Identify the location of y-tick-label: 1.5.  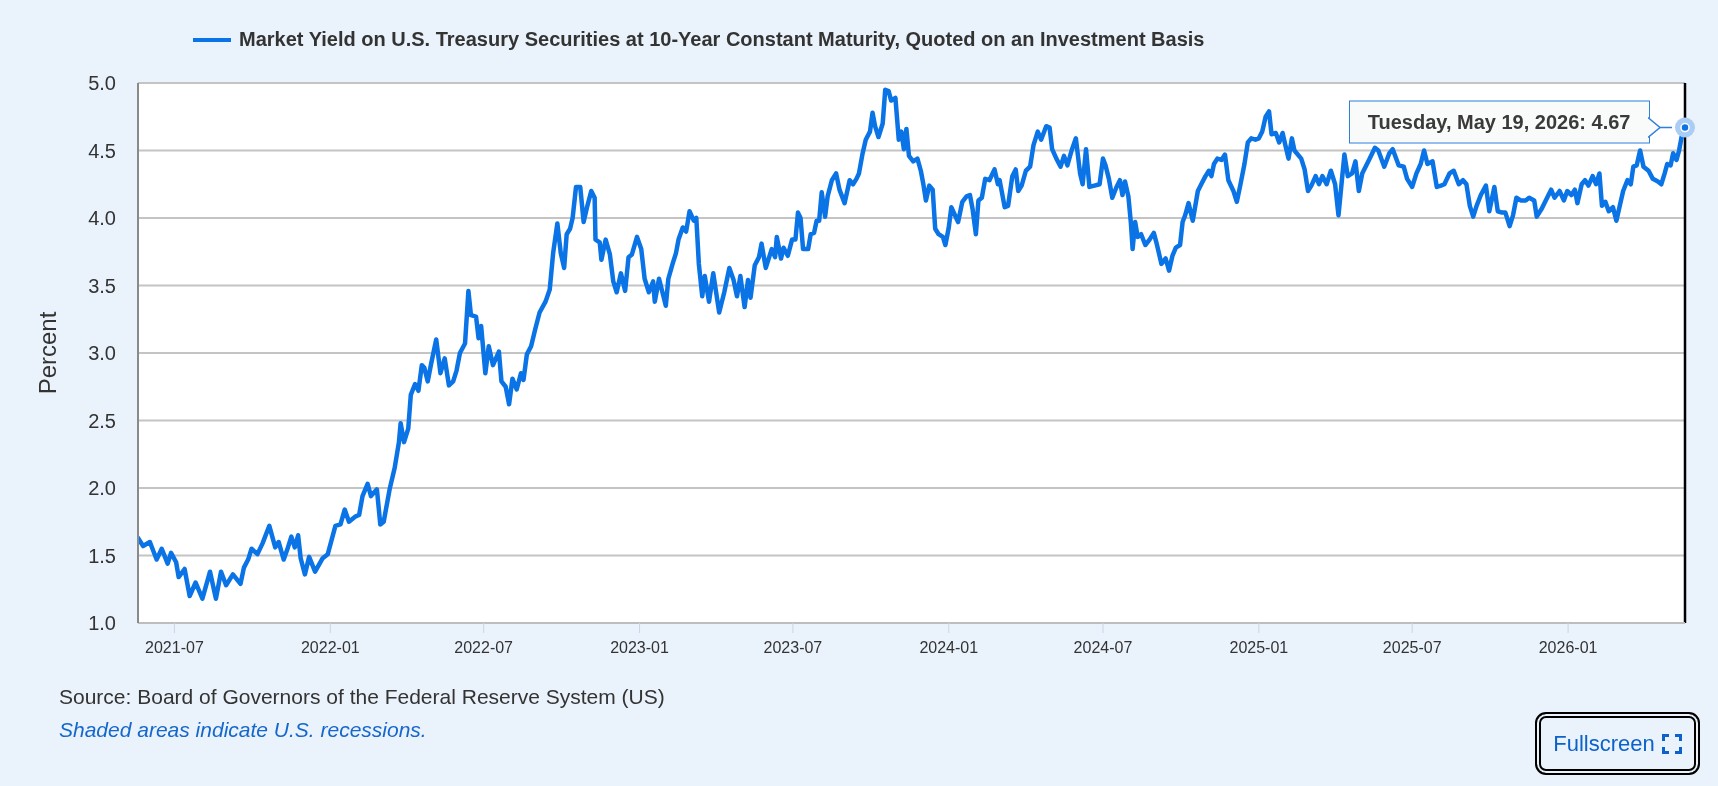
(102, 555).